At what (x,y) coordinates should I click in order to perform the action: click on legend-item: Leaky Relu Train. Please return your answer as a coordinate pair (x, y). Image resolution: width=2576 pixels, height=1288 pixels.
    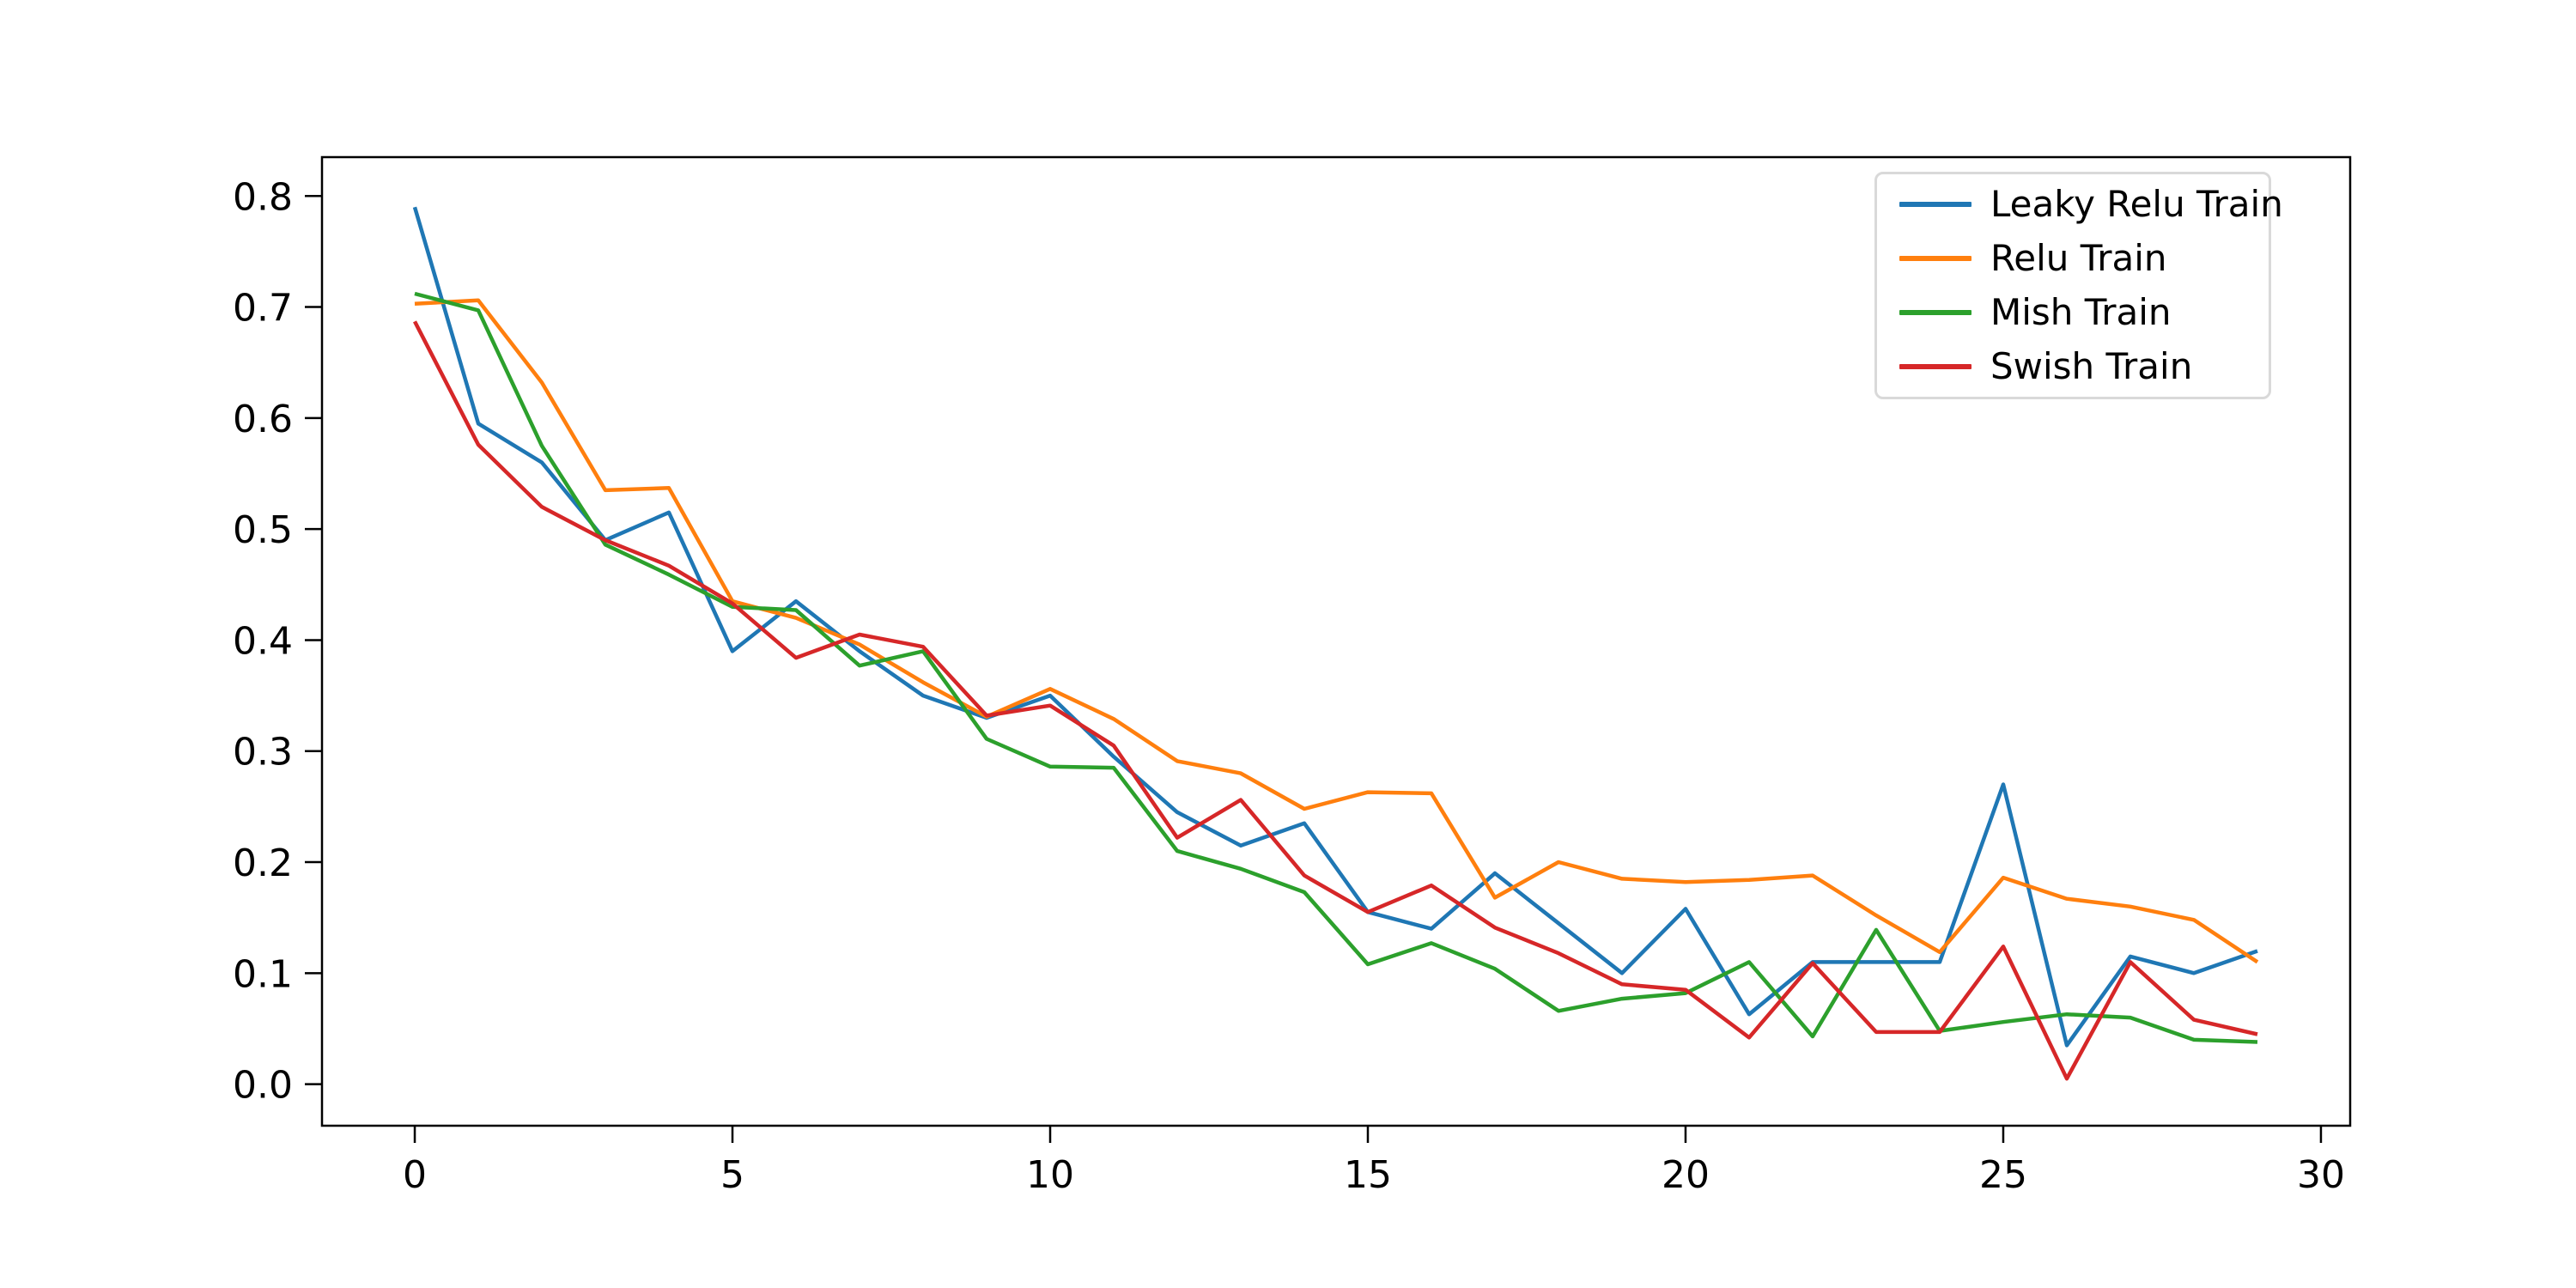
    Looking at the image, I should click on (2091, 205).